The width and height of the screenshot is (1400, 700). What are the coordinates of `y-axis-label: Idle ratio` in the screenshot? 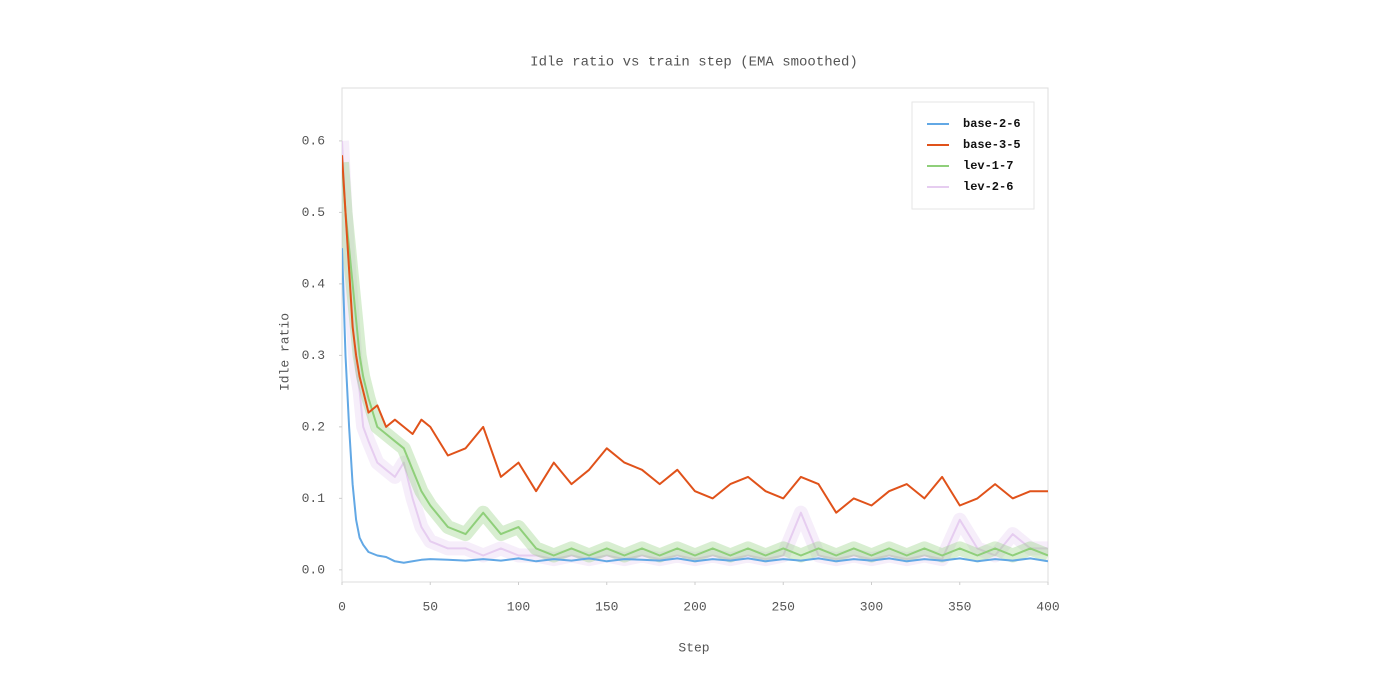 It's located at (284, 352).